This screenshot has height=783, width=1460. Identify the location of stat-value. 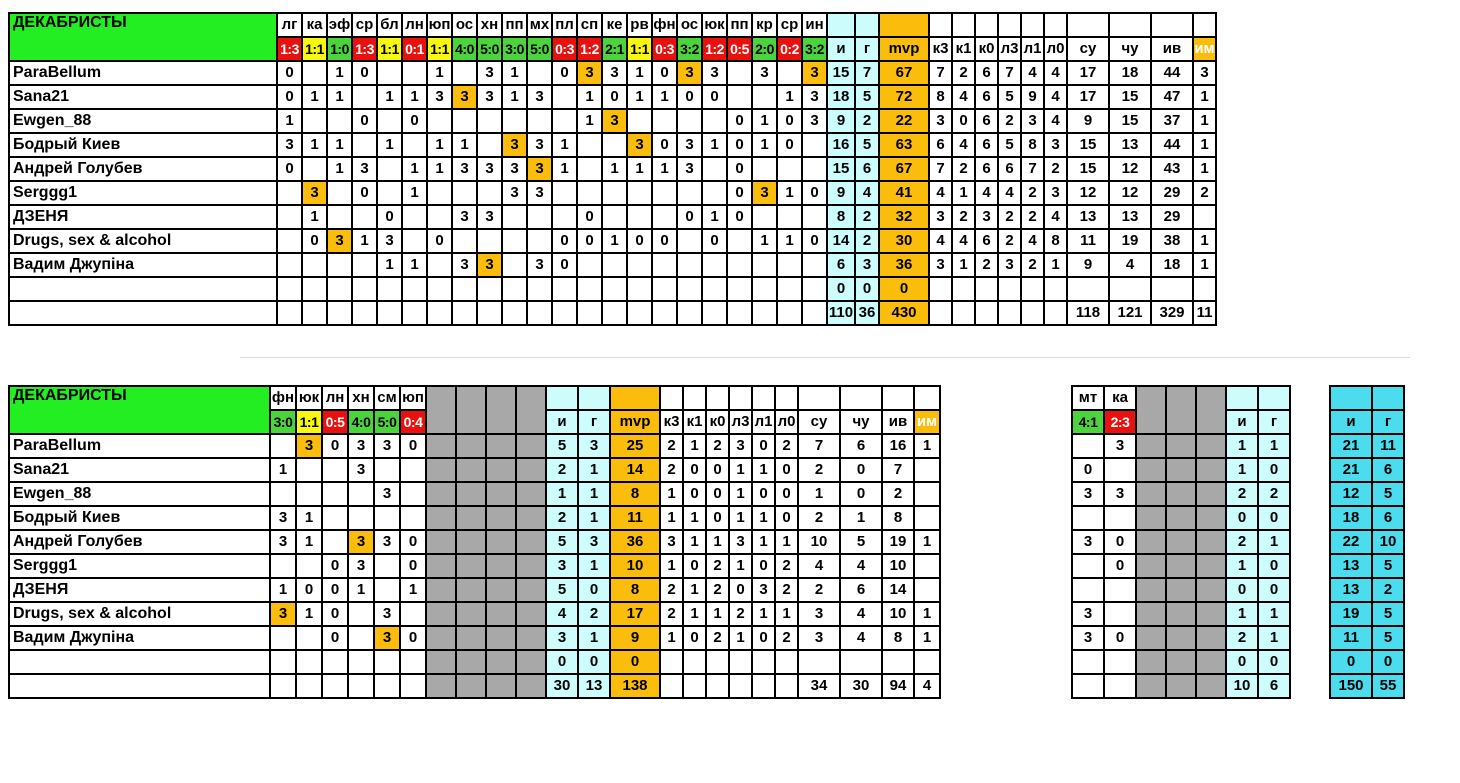
(927, 518).